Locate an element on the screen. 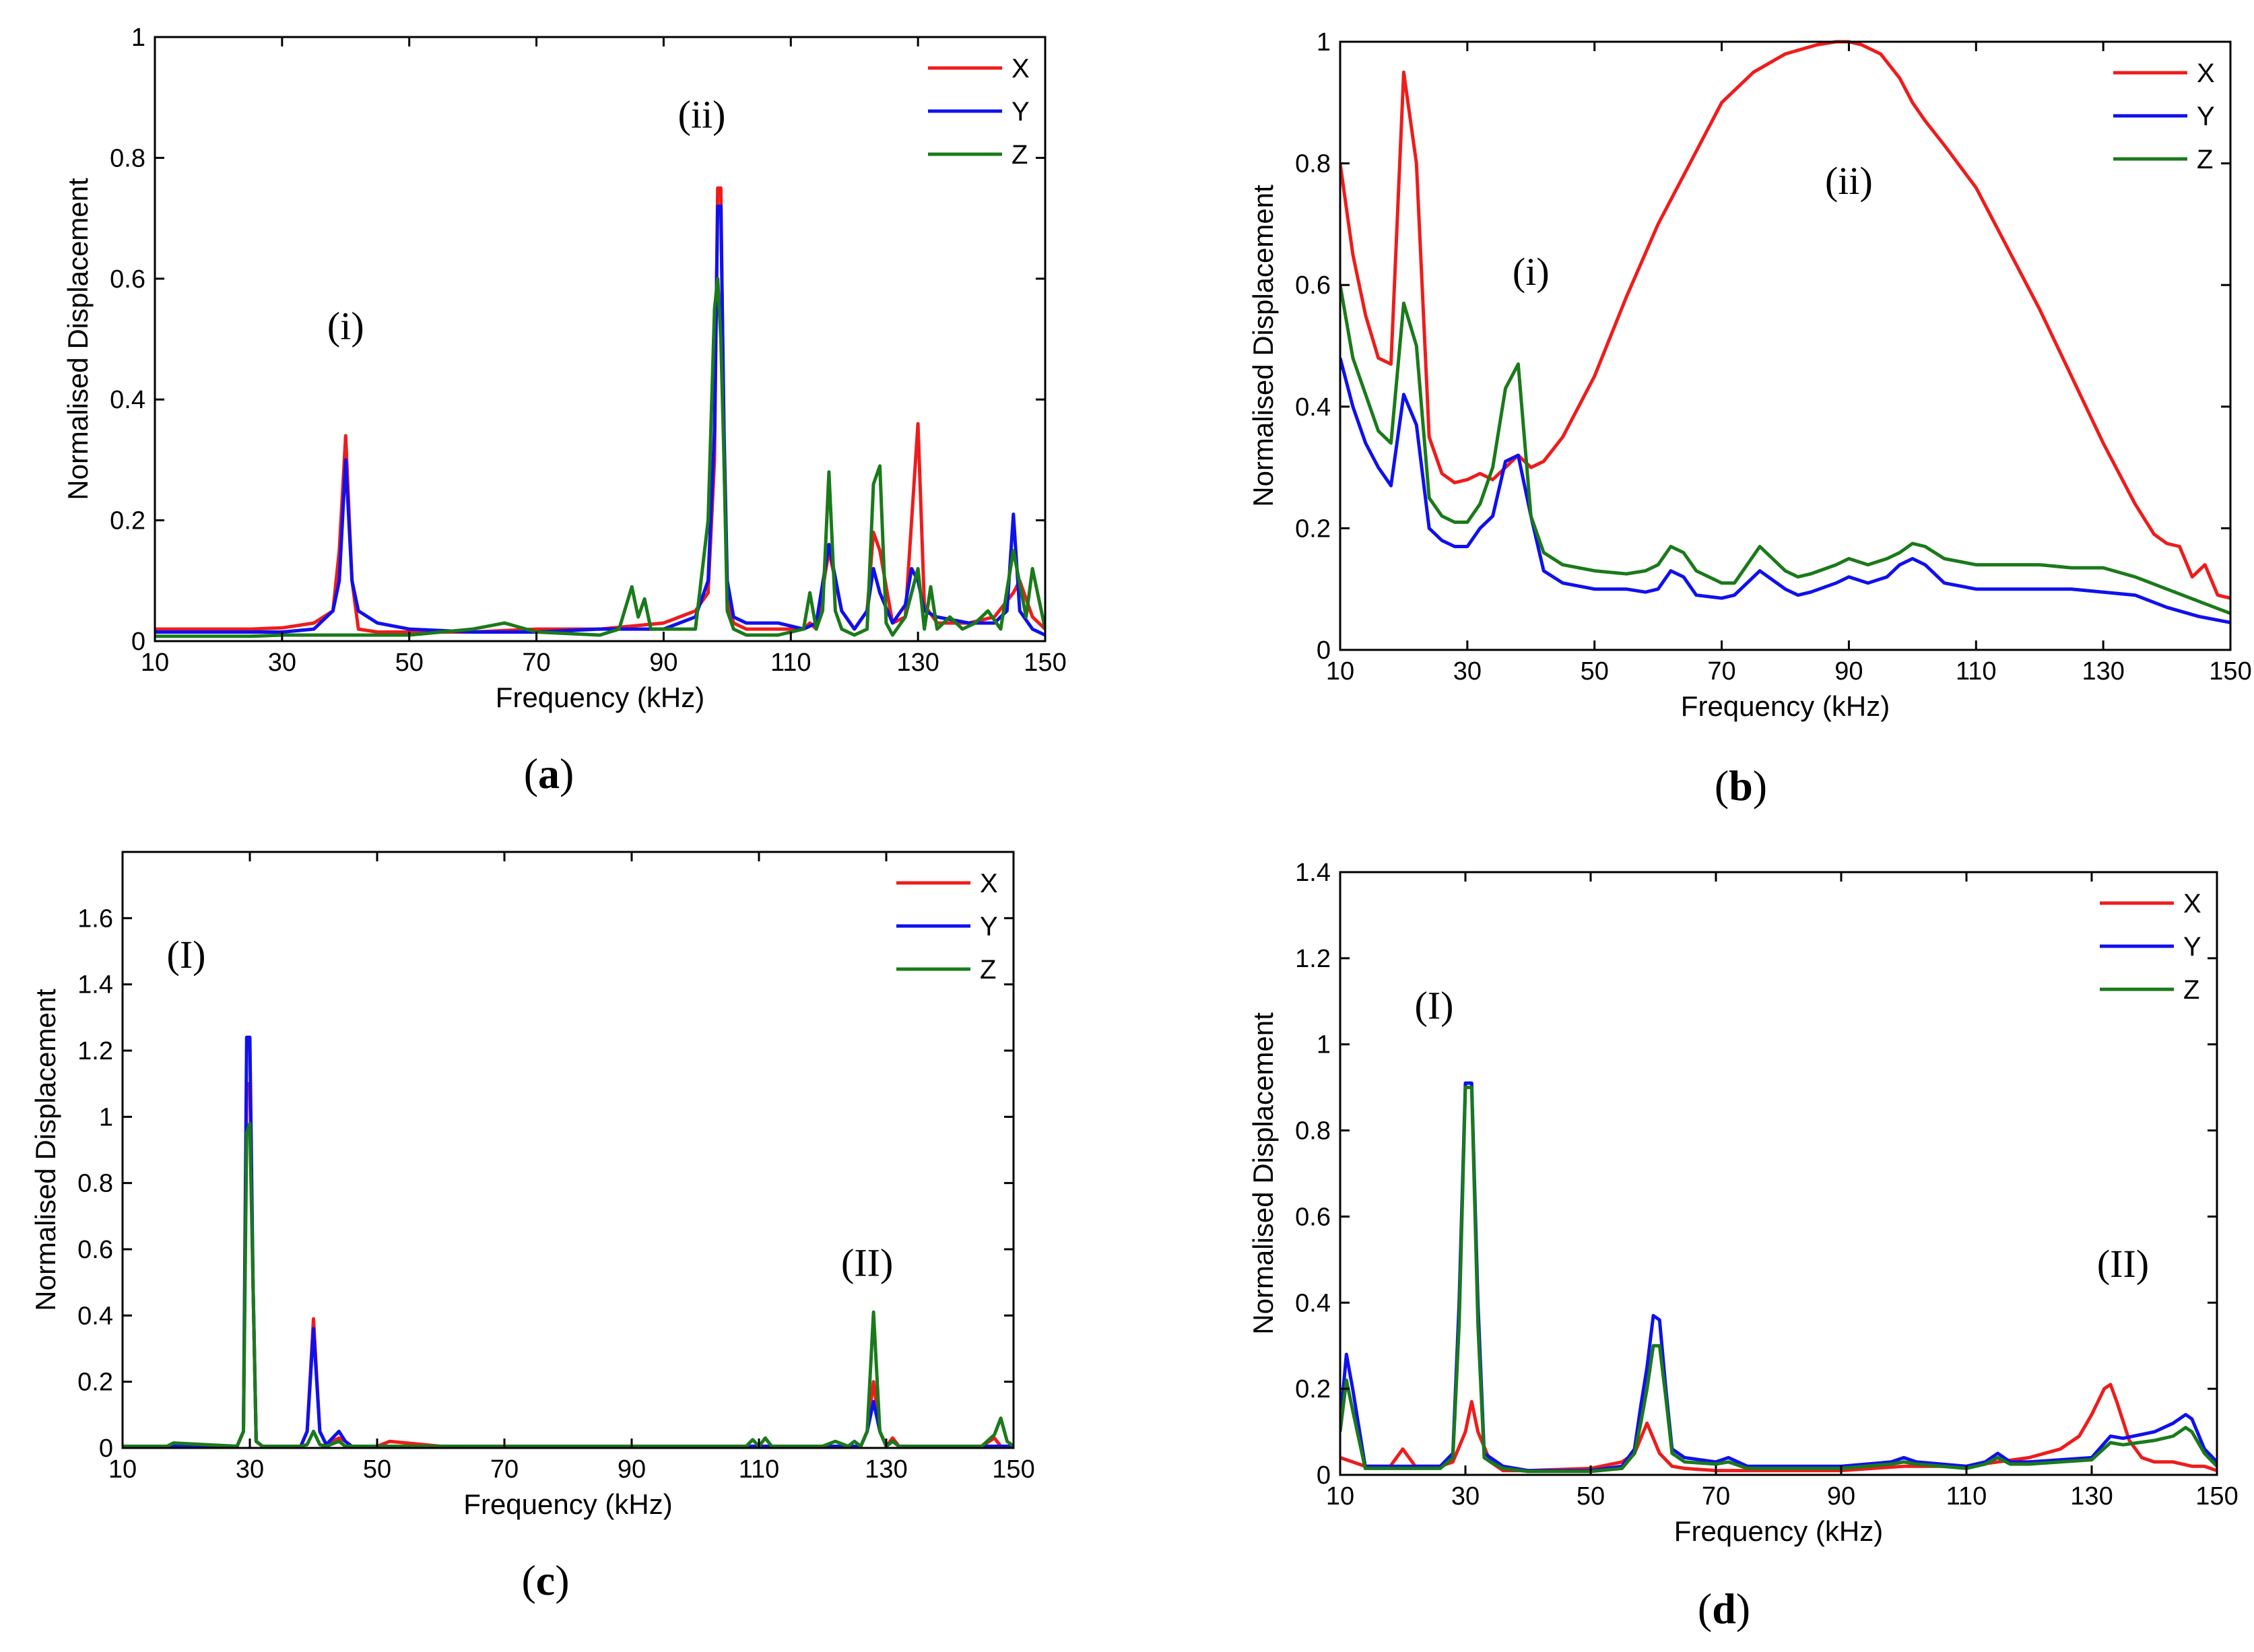 Image resolution: width=2254 pixels, height=1652 pixels. caption-letter: c is located at coordinates (545, 1580).